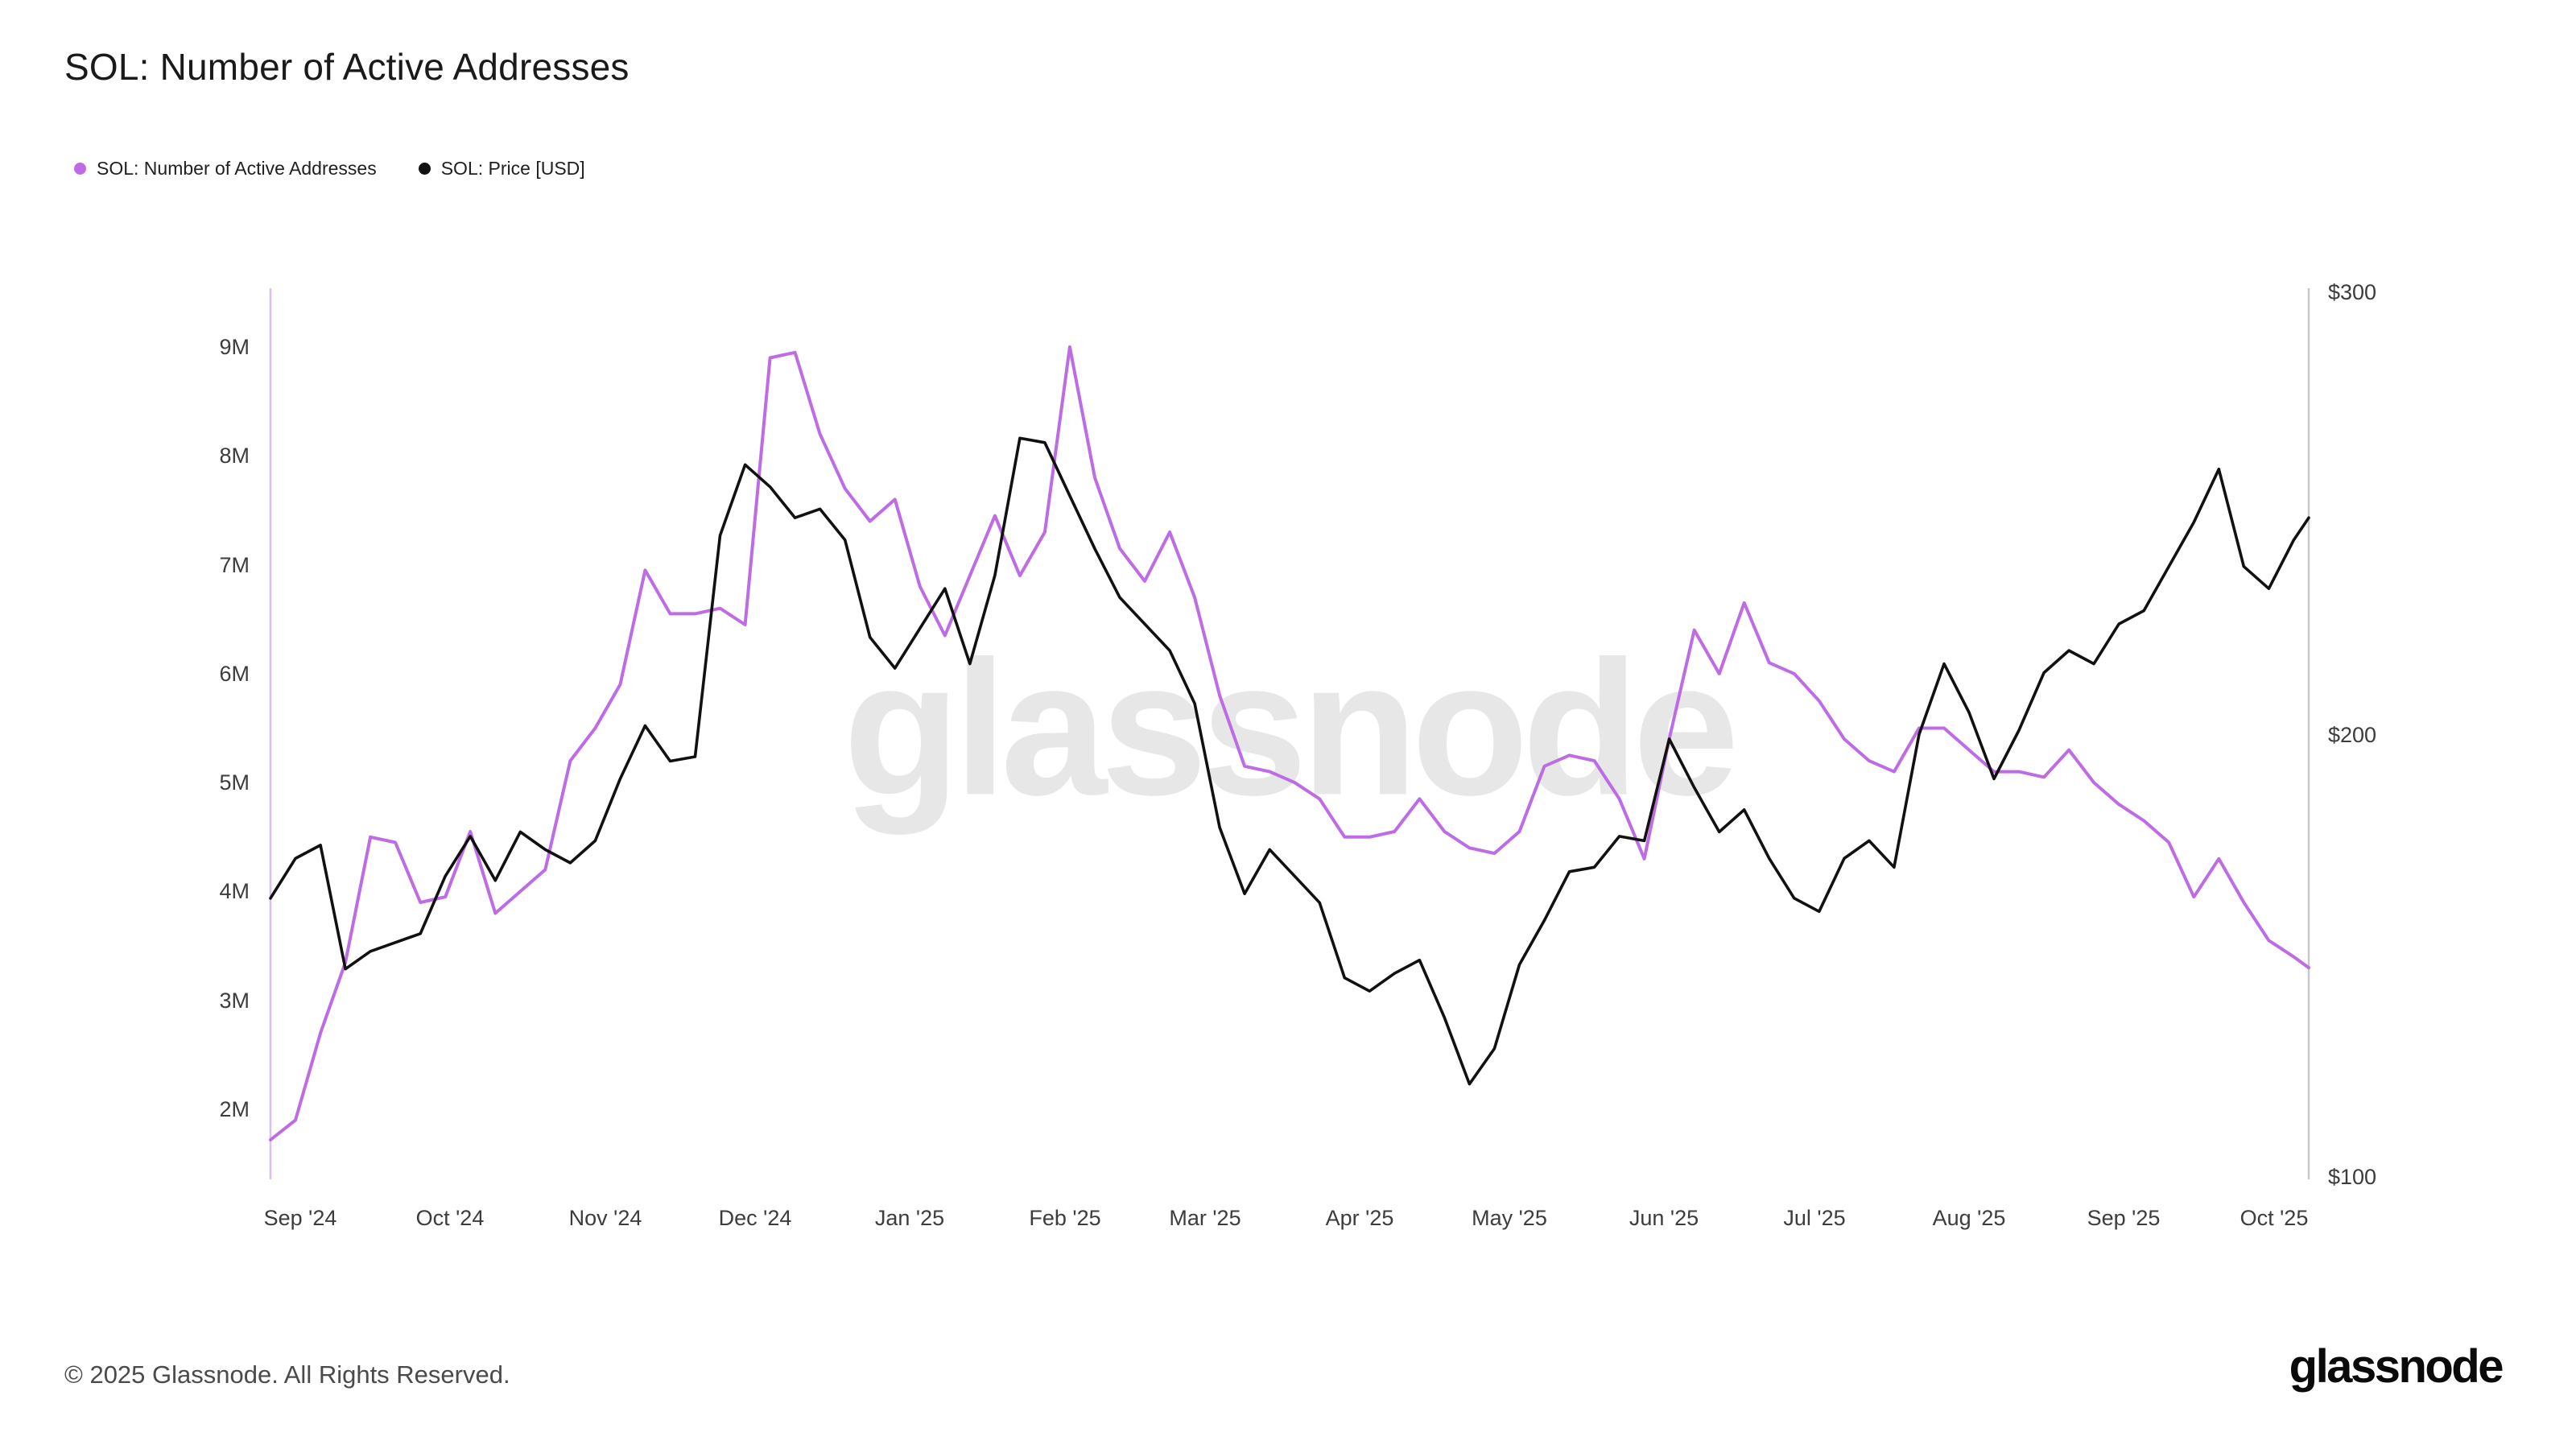 The height and width of the screenshot is (1449, 2576). What do you see at coordinates (234, 673) in the screenshot?
I see `y-axis-left-tick-6M: 6M` at bounding box center [234, 673].